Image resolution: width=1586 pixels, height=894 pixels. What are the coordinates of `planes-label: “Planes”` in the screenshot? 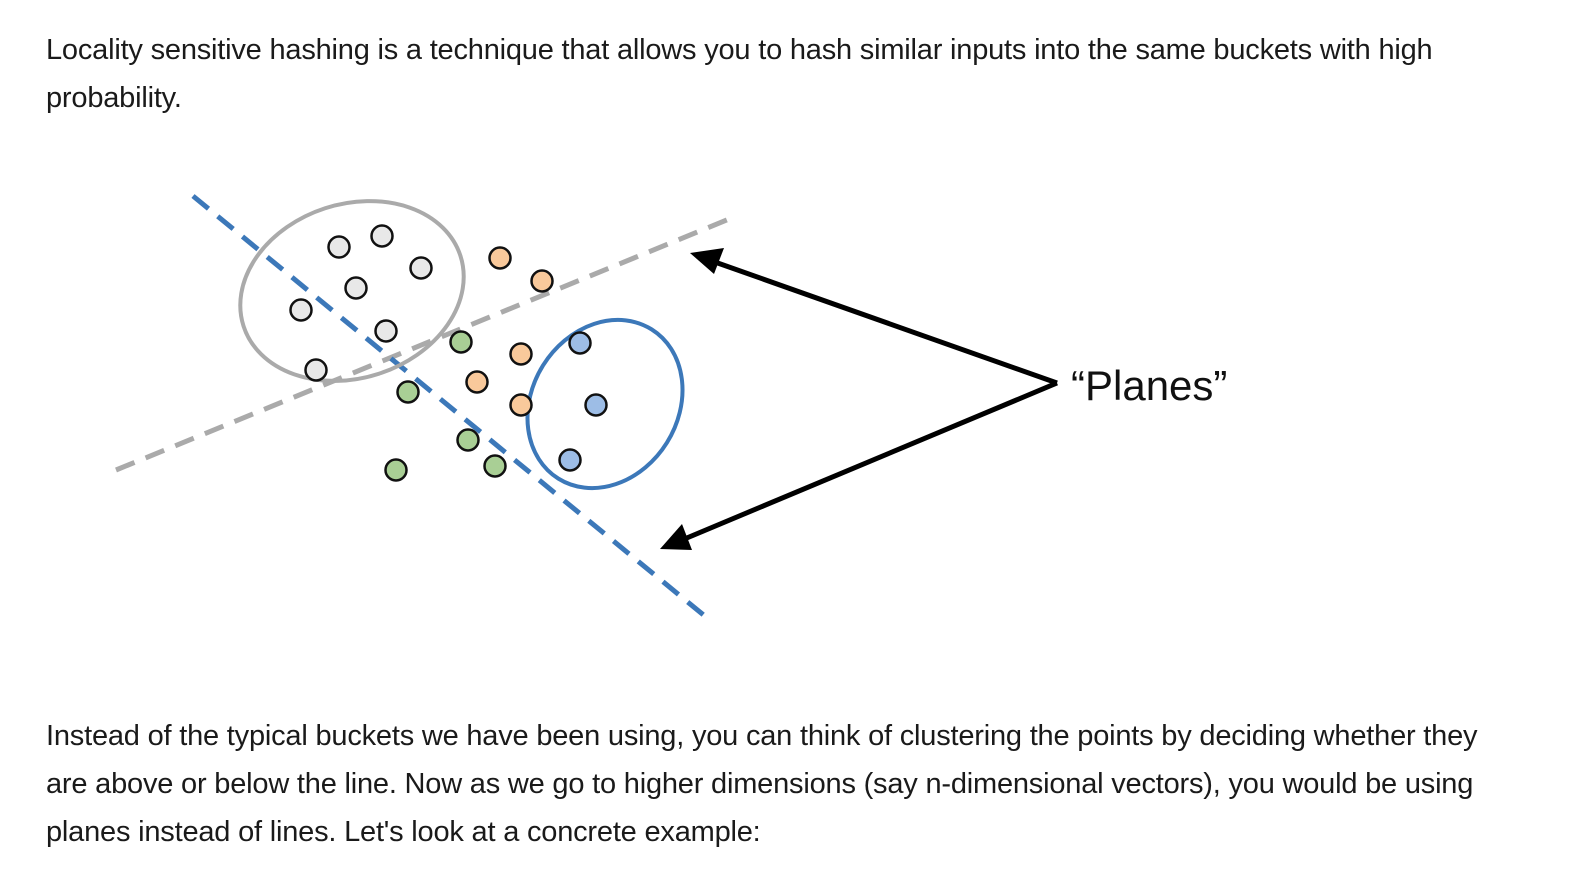 It's located at (1149, 385).